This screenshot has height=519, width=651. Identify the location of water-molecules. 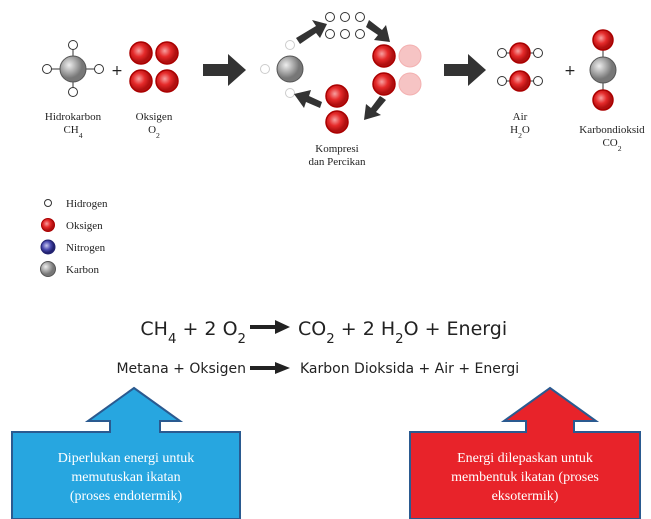
(520, 67).